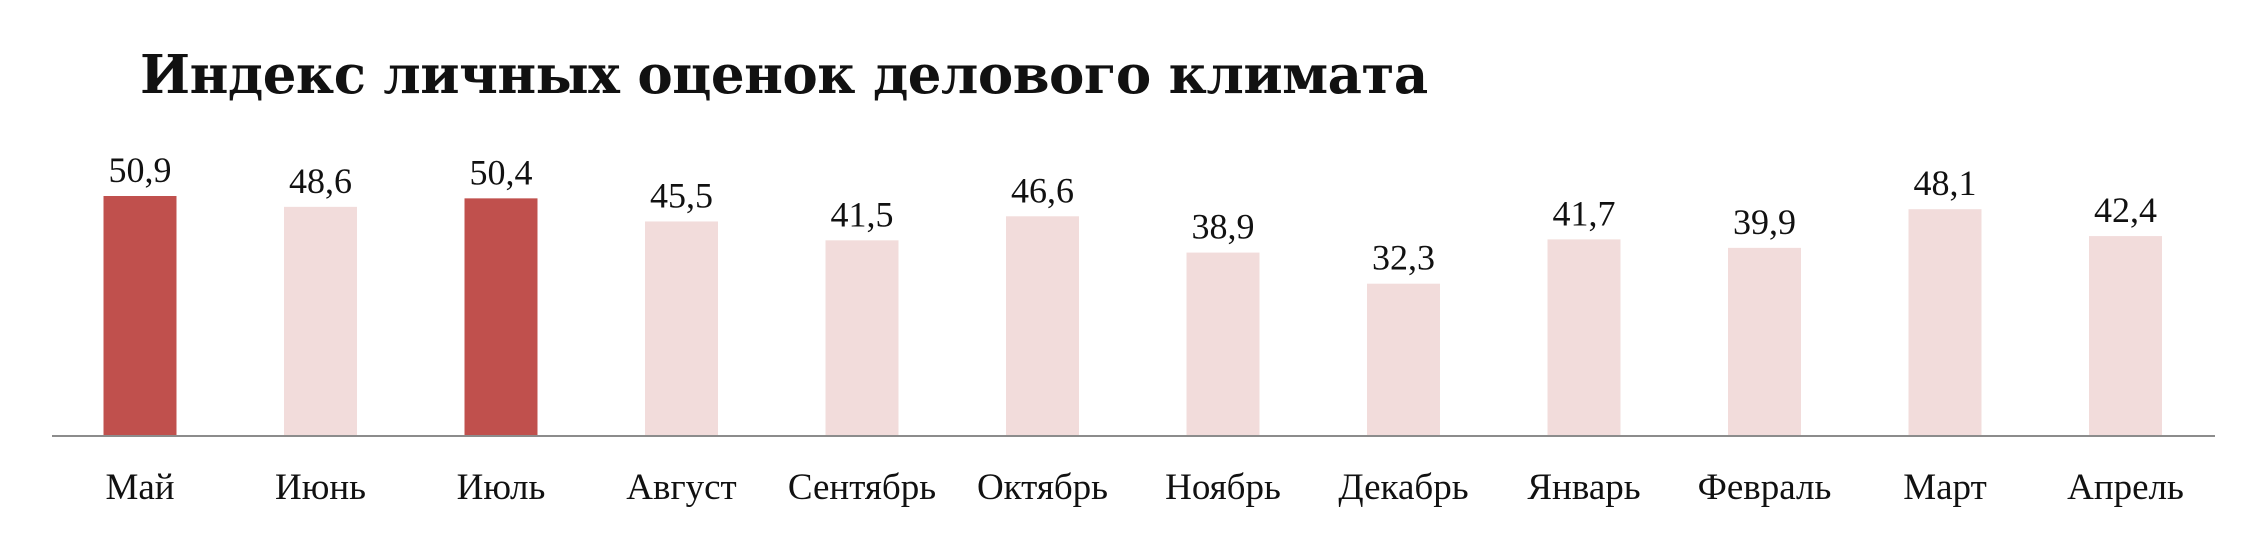  Describe the element at coordinates (1223, 487) in the screenshot. I see `x-tick-label-7: Ноябрь` at that location.